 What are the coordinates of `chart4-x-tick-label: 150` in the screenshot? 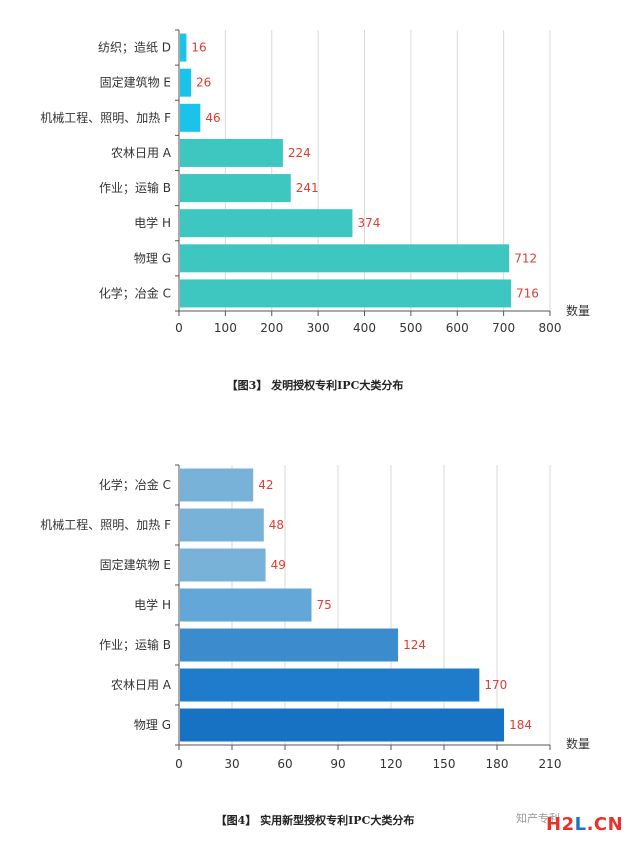 It's located at (444, 764).